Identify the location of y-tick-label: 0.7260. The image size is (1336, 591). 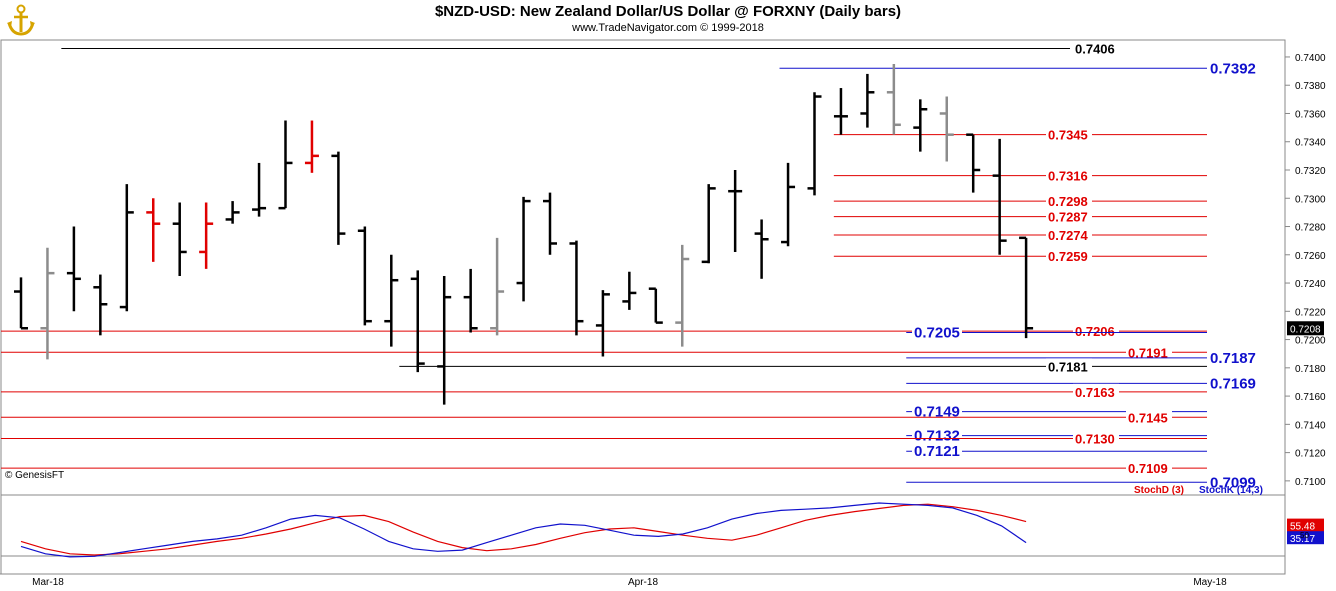
(1310, 256).